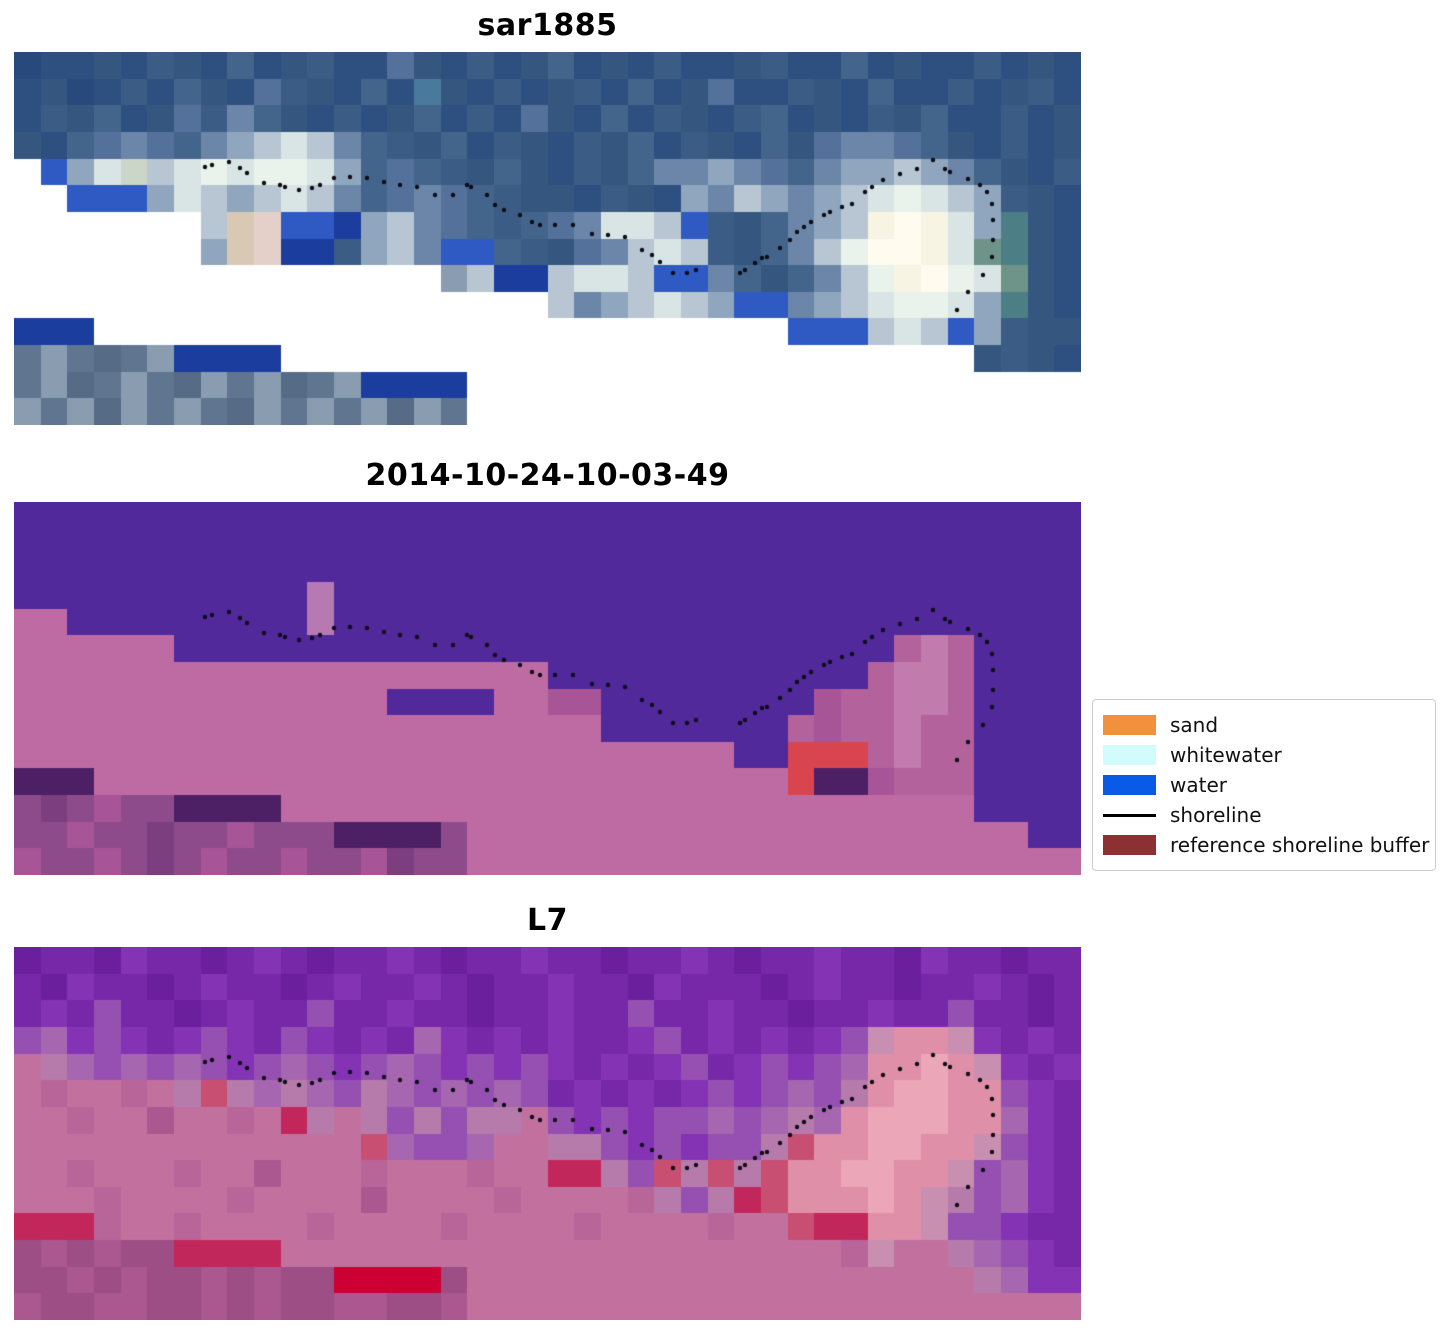  I want to click on shoreline-line-swatch, so click(1129, 815).